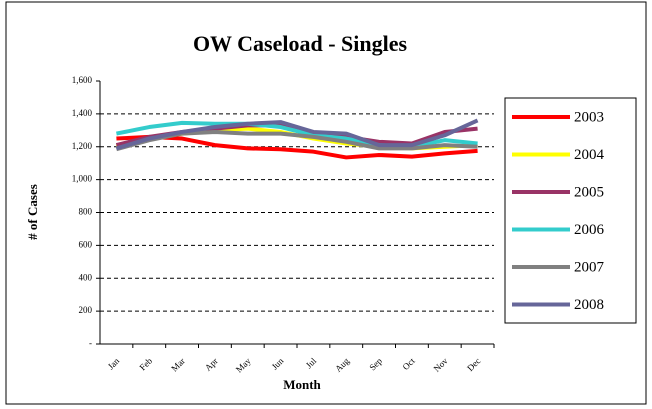 Image resolution: width=652 pixels, height=409 pixels. What do you see at coordinates (90, 343) in the screenshot?
I see `y-tick-label: -` at bounding box center [90, 343].